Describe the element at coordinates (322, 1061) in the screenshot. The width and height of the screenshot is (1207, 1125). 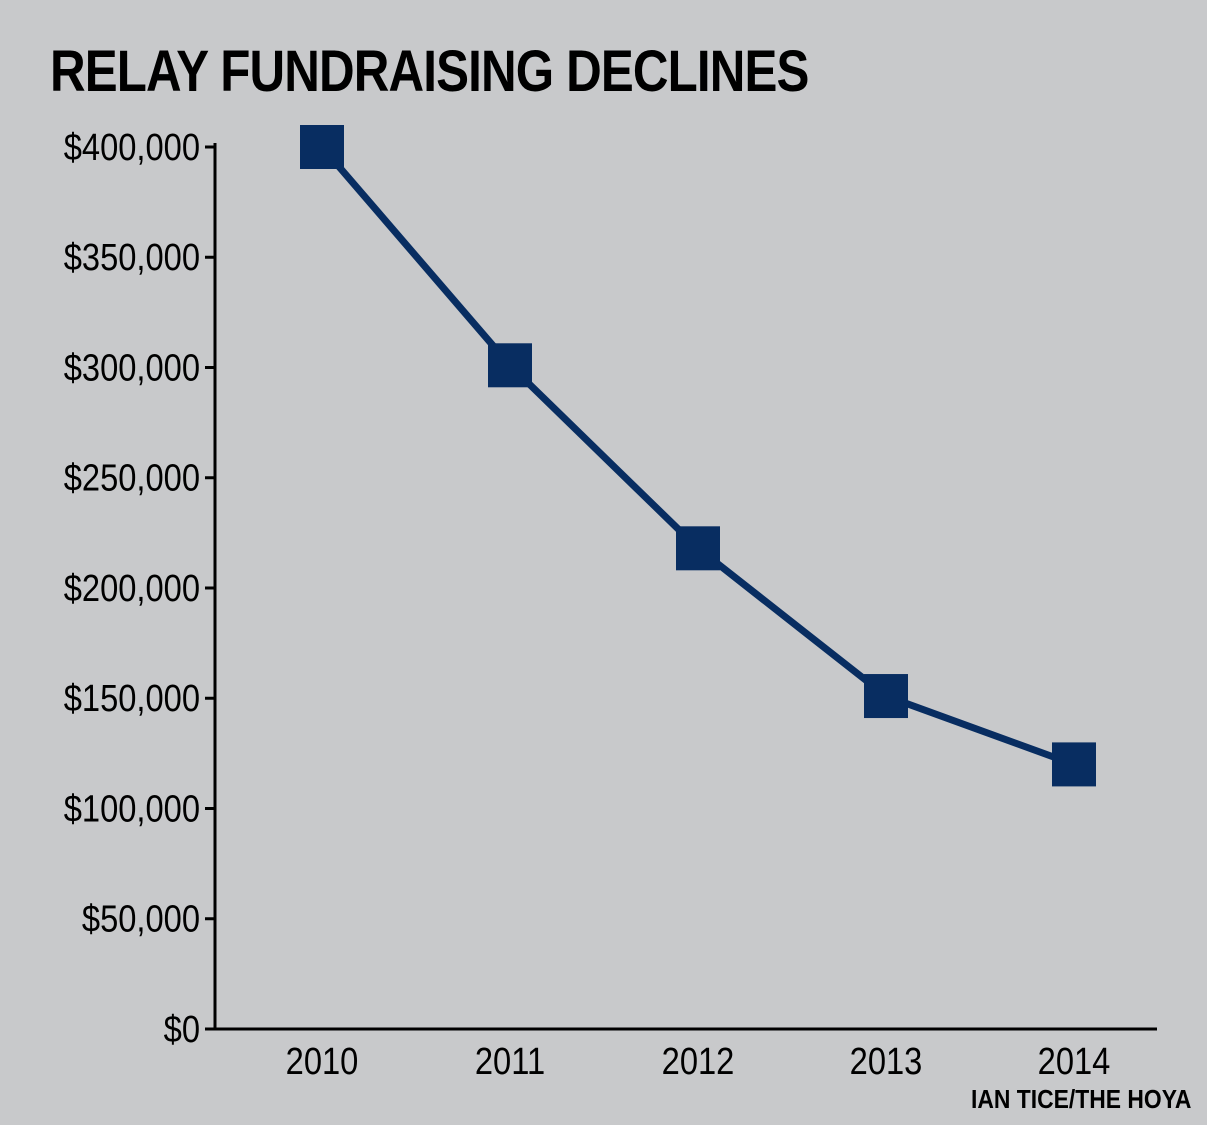
I see `x-tick-label: 2010` at that location.